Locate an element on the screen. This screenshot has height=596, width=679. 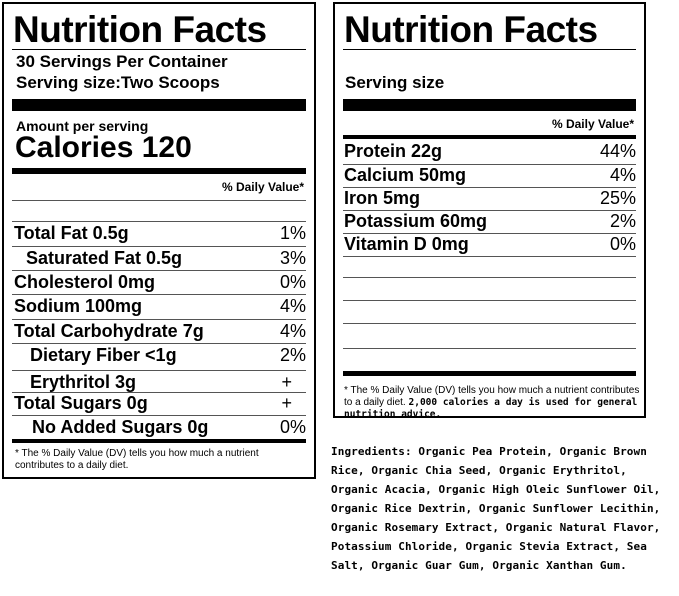
right-bottom-rule is located at coordinates (489, 373).